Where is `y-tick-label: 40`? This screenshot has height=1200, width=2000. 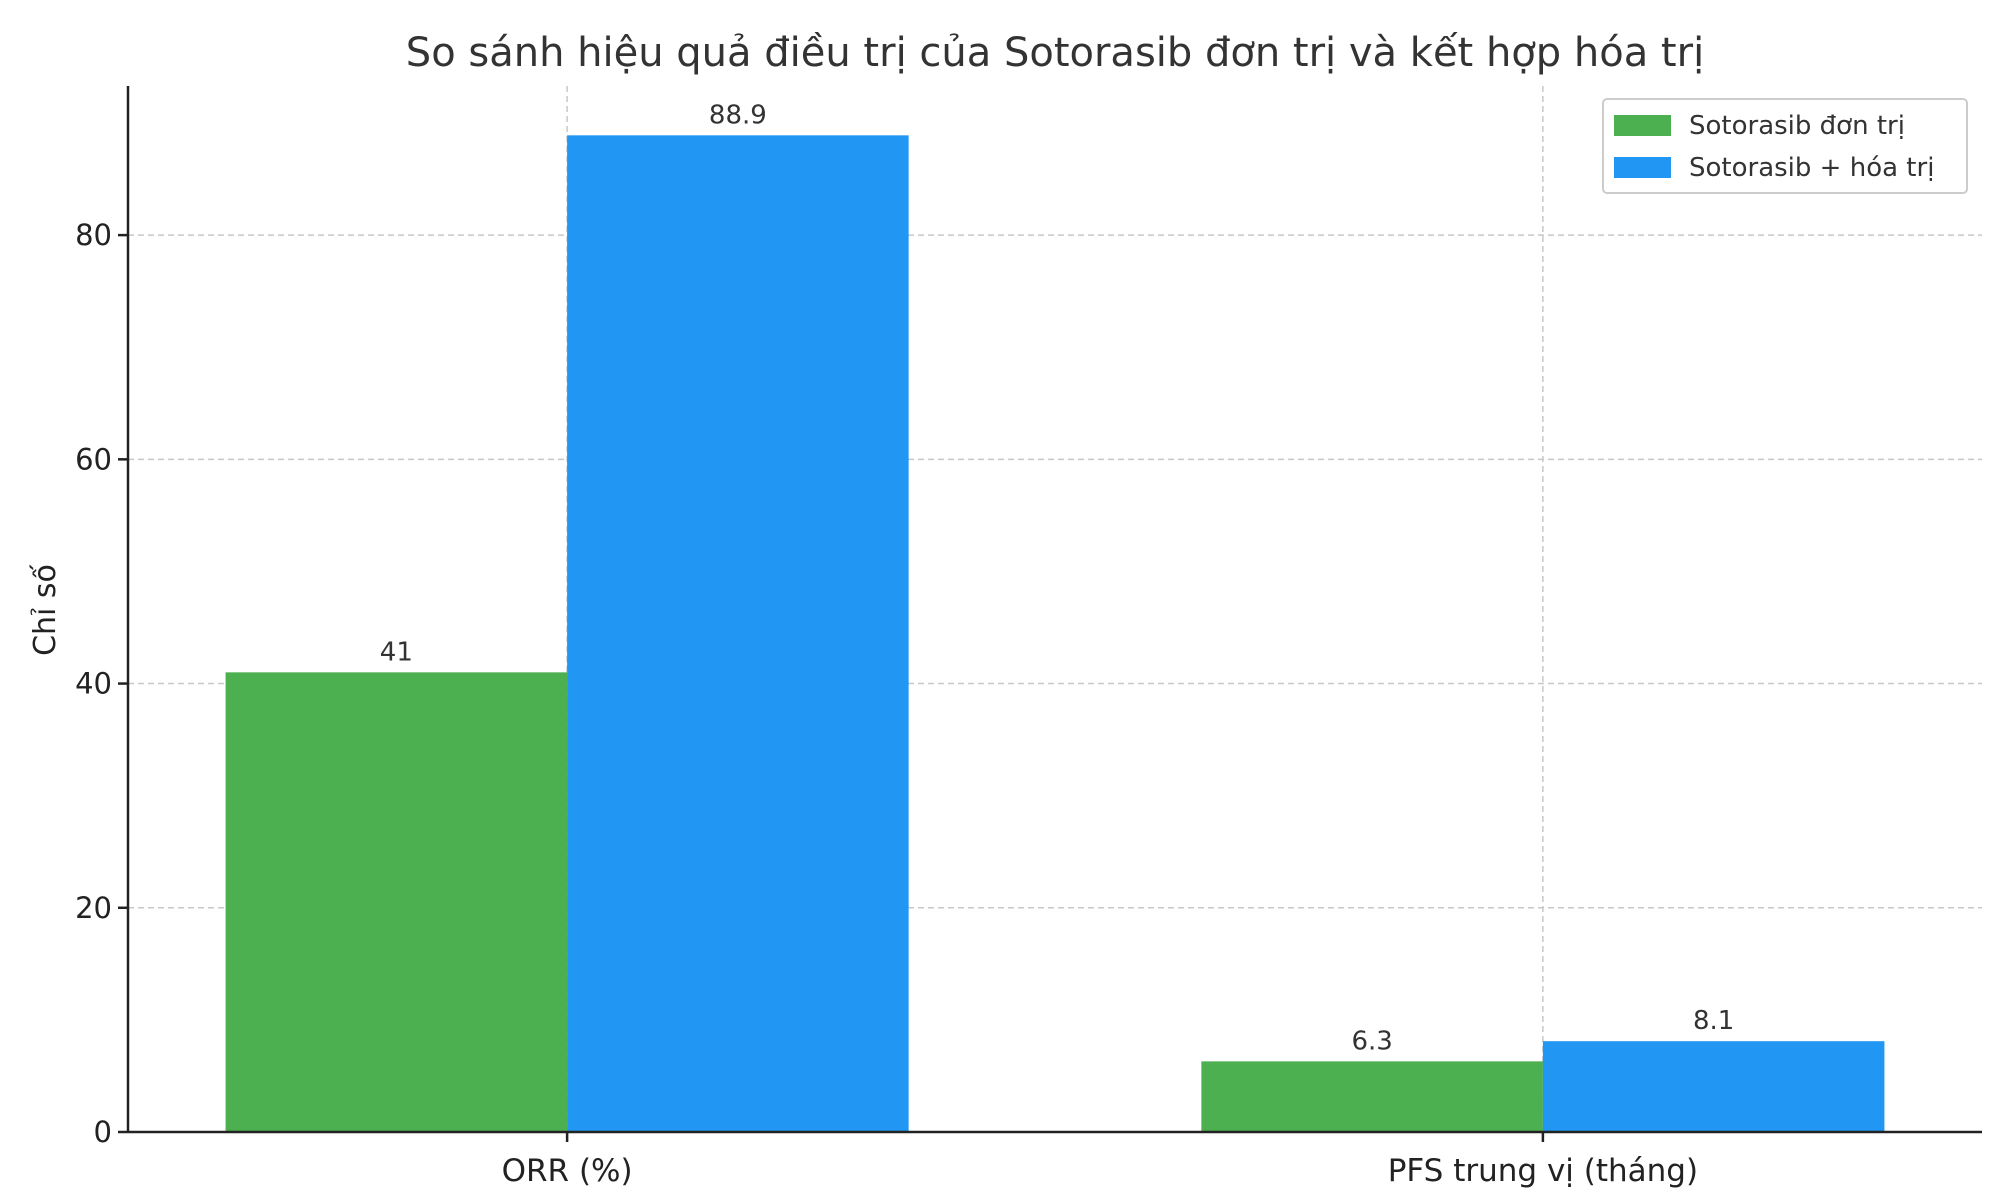 y-tick-label: 40 is located at coordinates (93, 684).